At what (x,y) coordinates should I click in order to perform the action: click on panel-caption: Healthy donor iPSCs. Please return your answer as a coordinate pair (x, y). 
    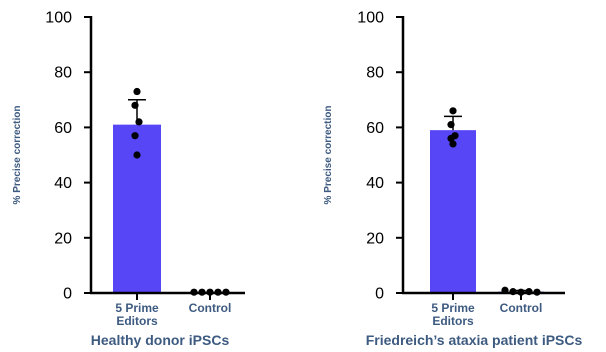
    Looking at the image, I should click on (160, 340).